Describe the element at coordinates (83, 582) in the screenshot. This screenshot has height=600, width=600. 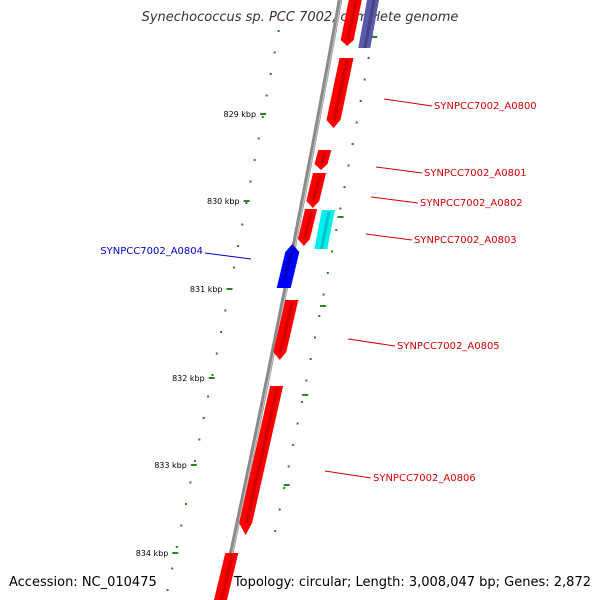
I see `accession-label: Accession: NC_010475` at that location.